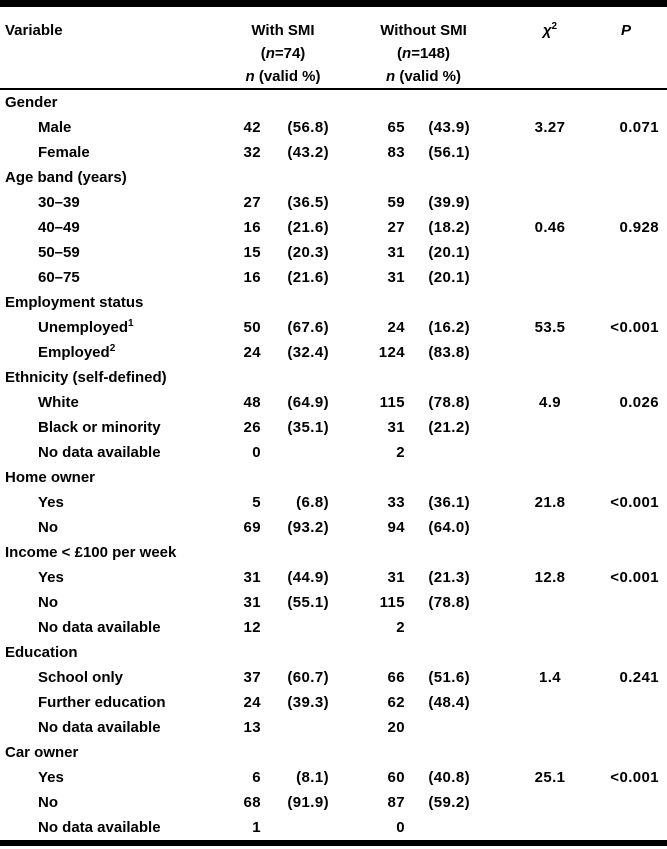 This screenshot has height=849, width=667. Describe the element at coordinates (55, 127) in the screenshot. I see `row-label: Male` at that location.